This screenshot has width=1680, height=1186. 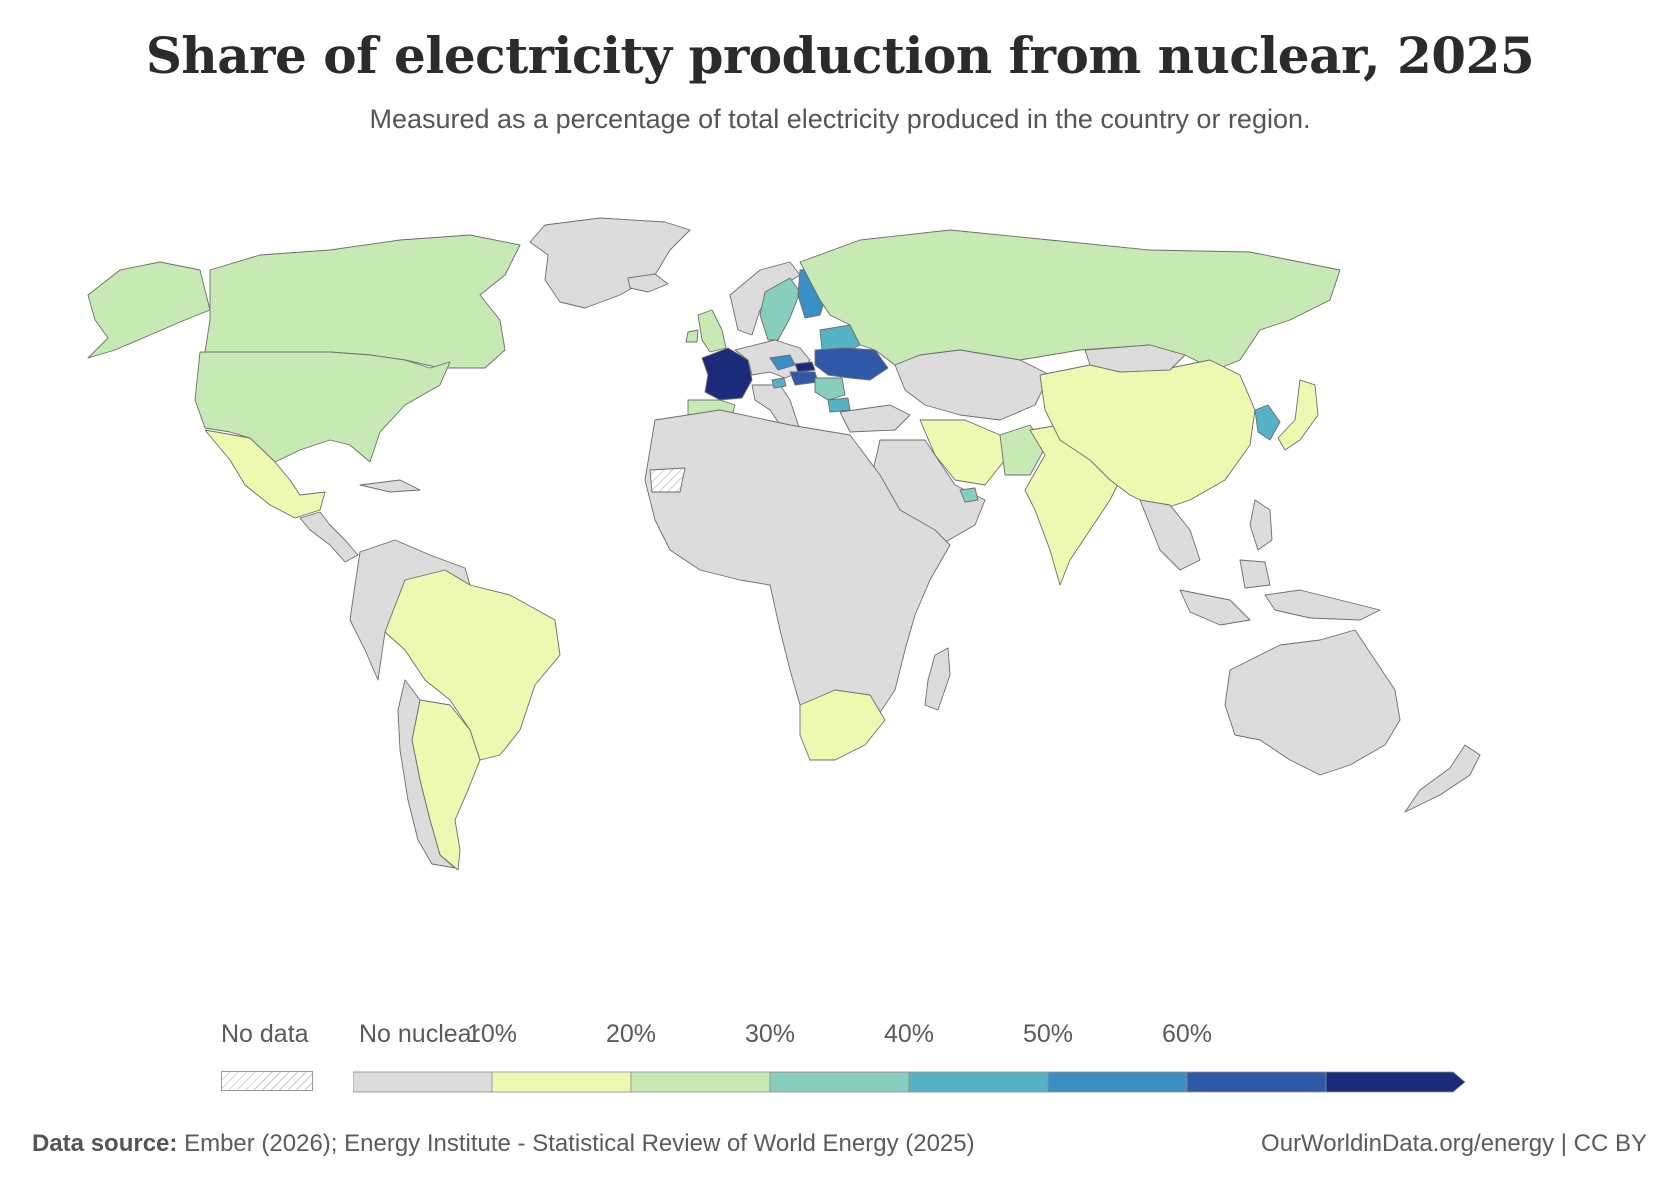 What do you see at coordinates (322, 407) in the screenshot?
I see `region-usa: United States` at bounding box center [322, 407].